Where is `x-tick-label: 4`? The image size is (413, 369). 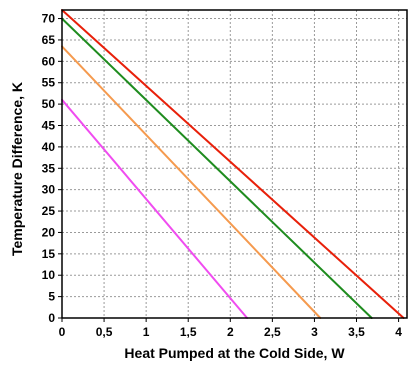 x-tick-label: 4 is located at coordinates (398, 332).